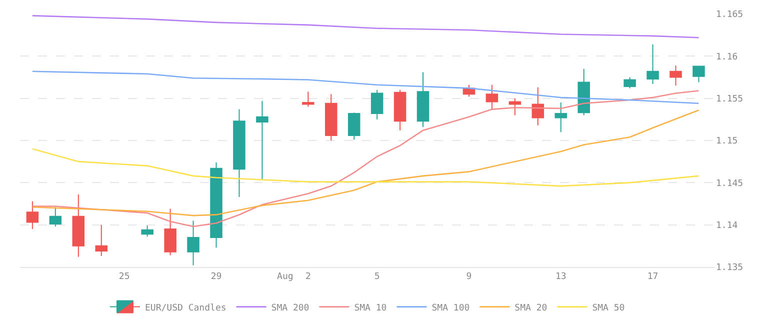 The image size is (770, 331). Describe the element at coordinates (185, 308) in the screenshot. I see `legend-label: EUR/USD Candles` at that location.